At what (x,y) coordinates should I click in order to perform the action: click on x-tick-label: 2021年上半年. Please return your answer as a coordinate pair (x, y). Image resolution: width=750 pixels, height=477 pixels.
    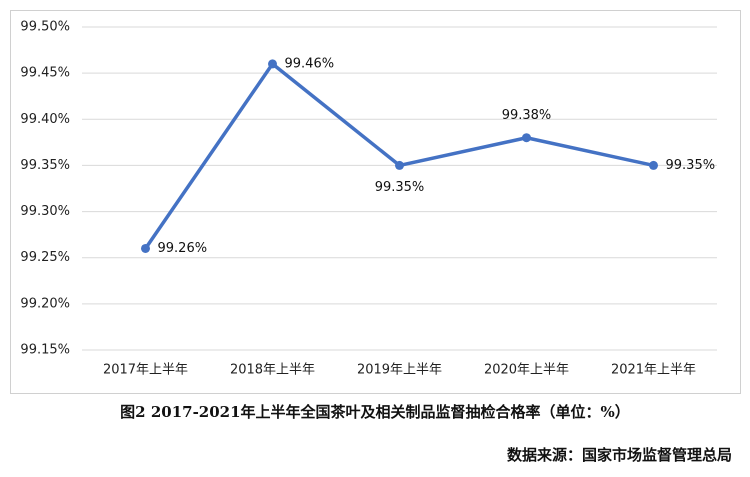
    Looking at the image, I should click on (653, 370).